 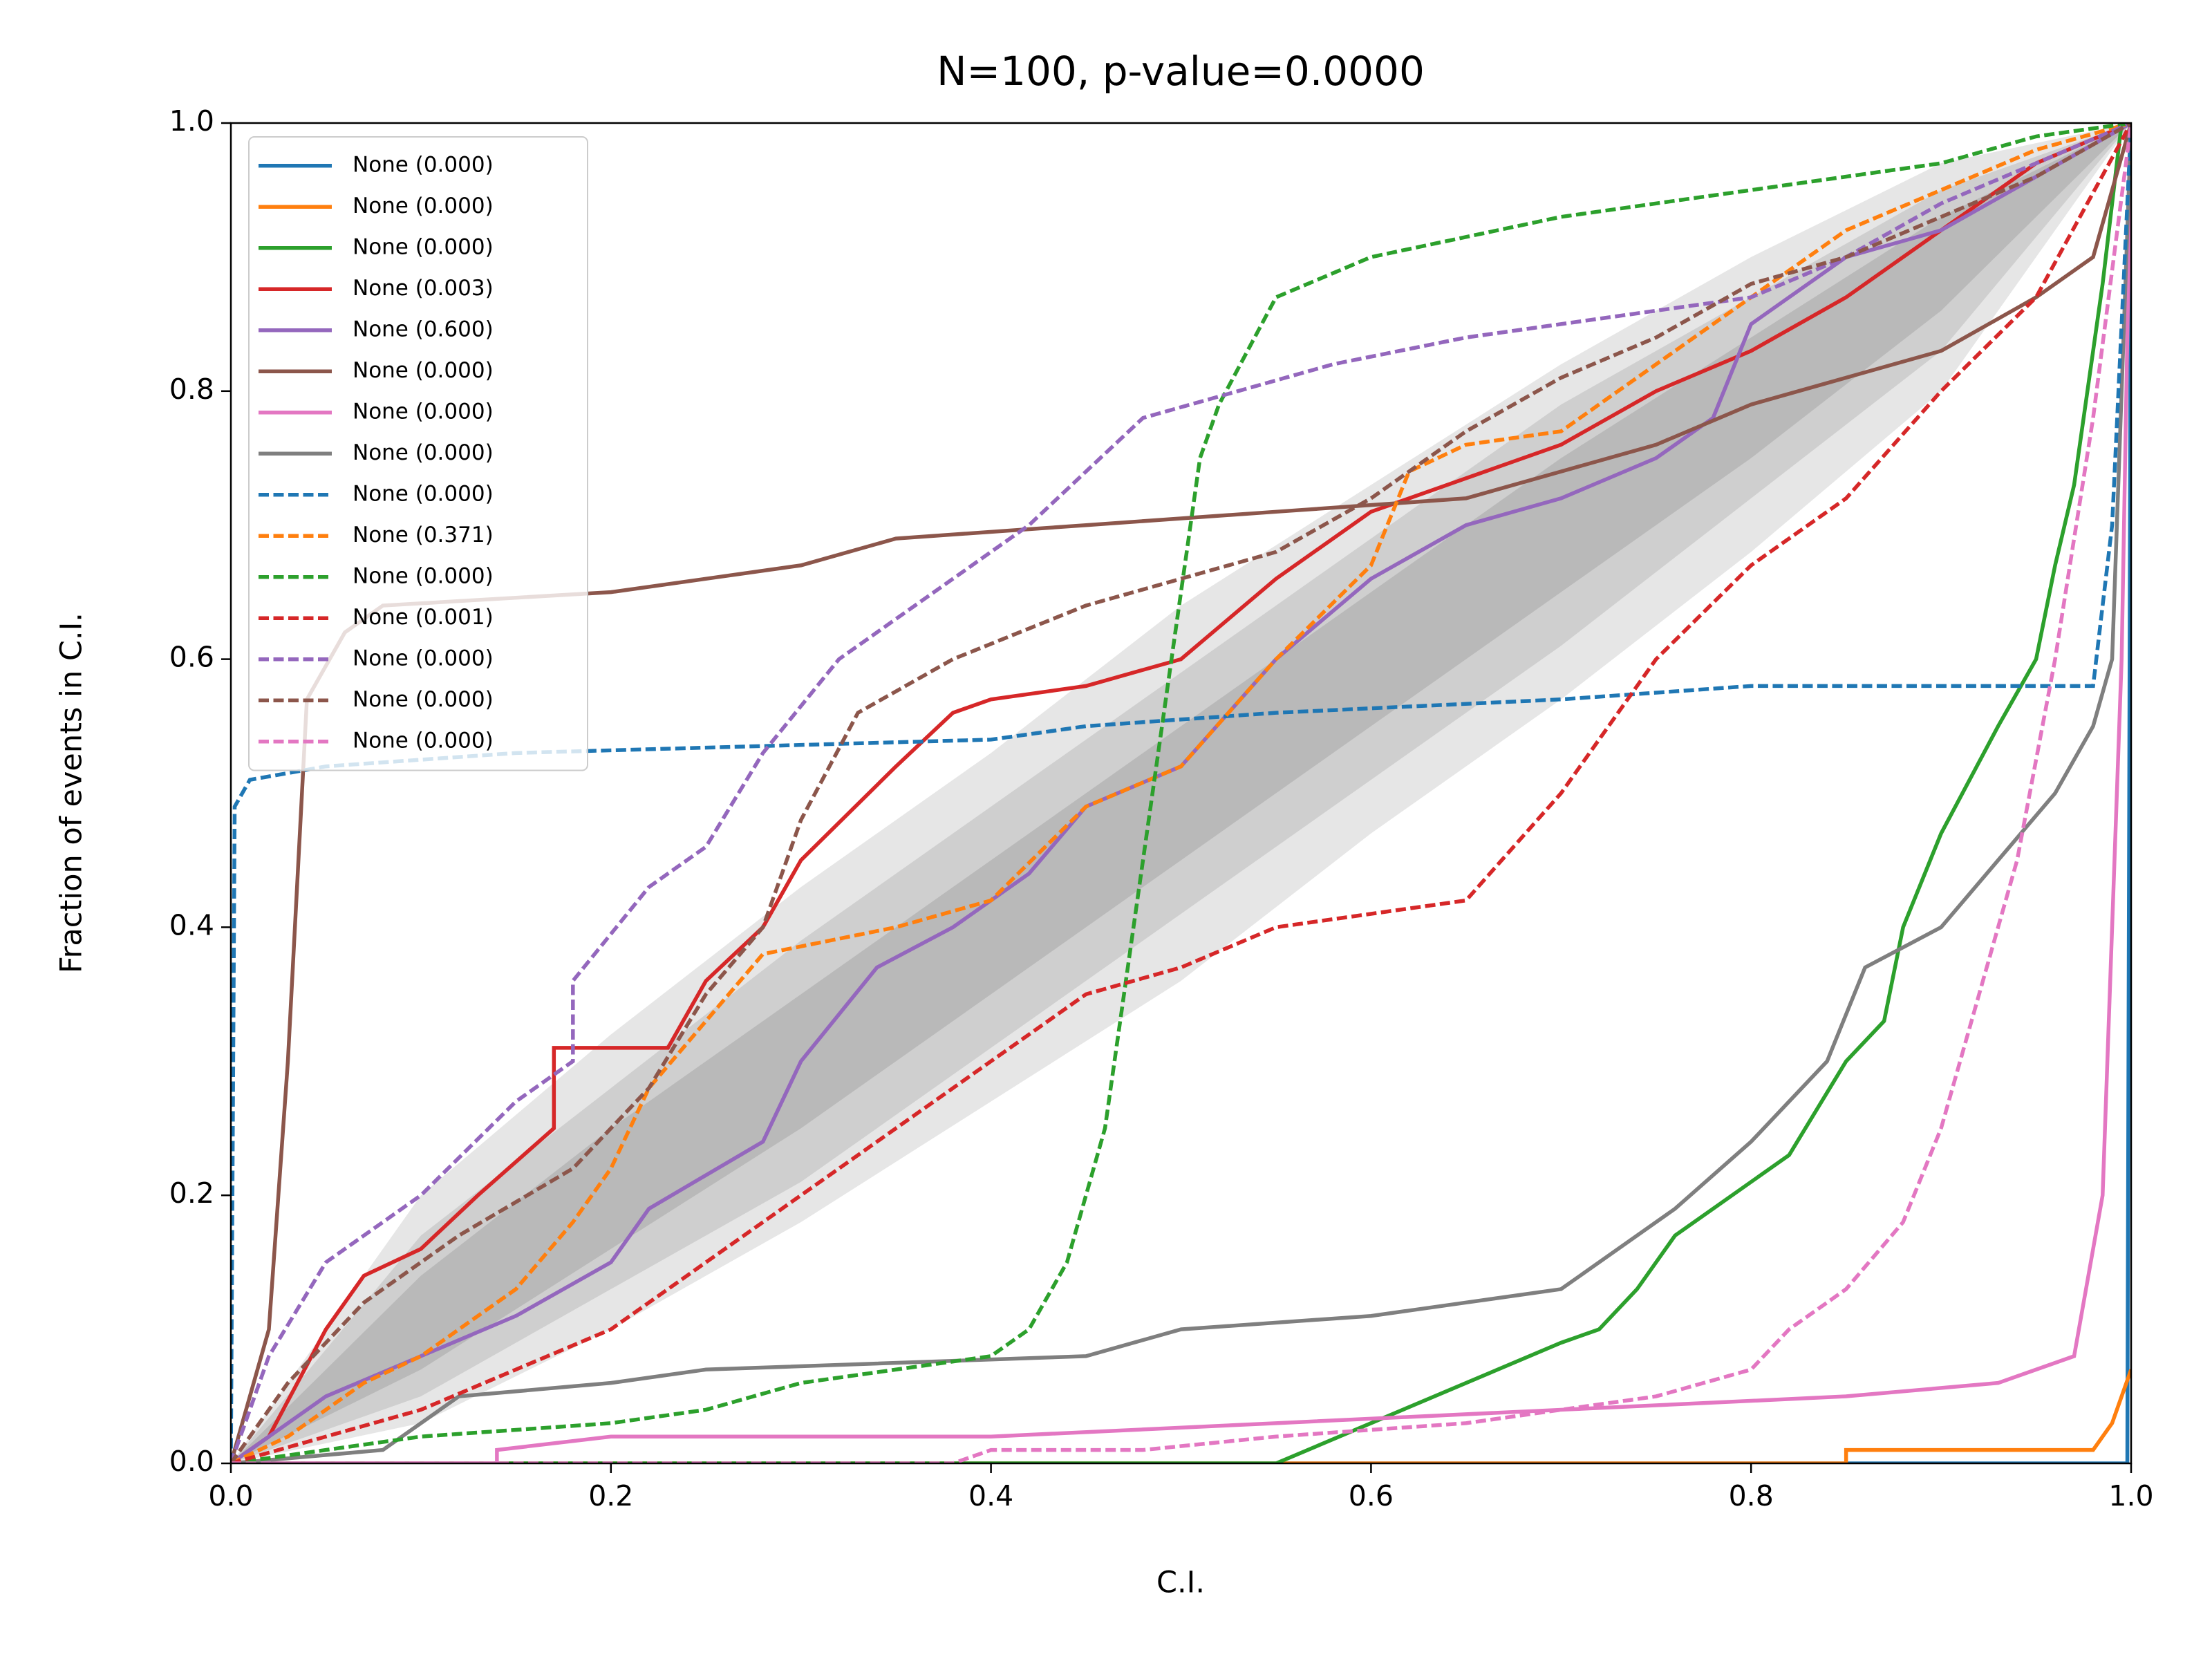 I want to click on y-tick-label: 0.2, so click(x=191, y=1193).